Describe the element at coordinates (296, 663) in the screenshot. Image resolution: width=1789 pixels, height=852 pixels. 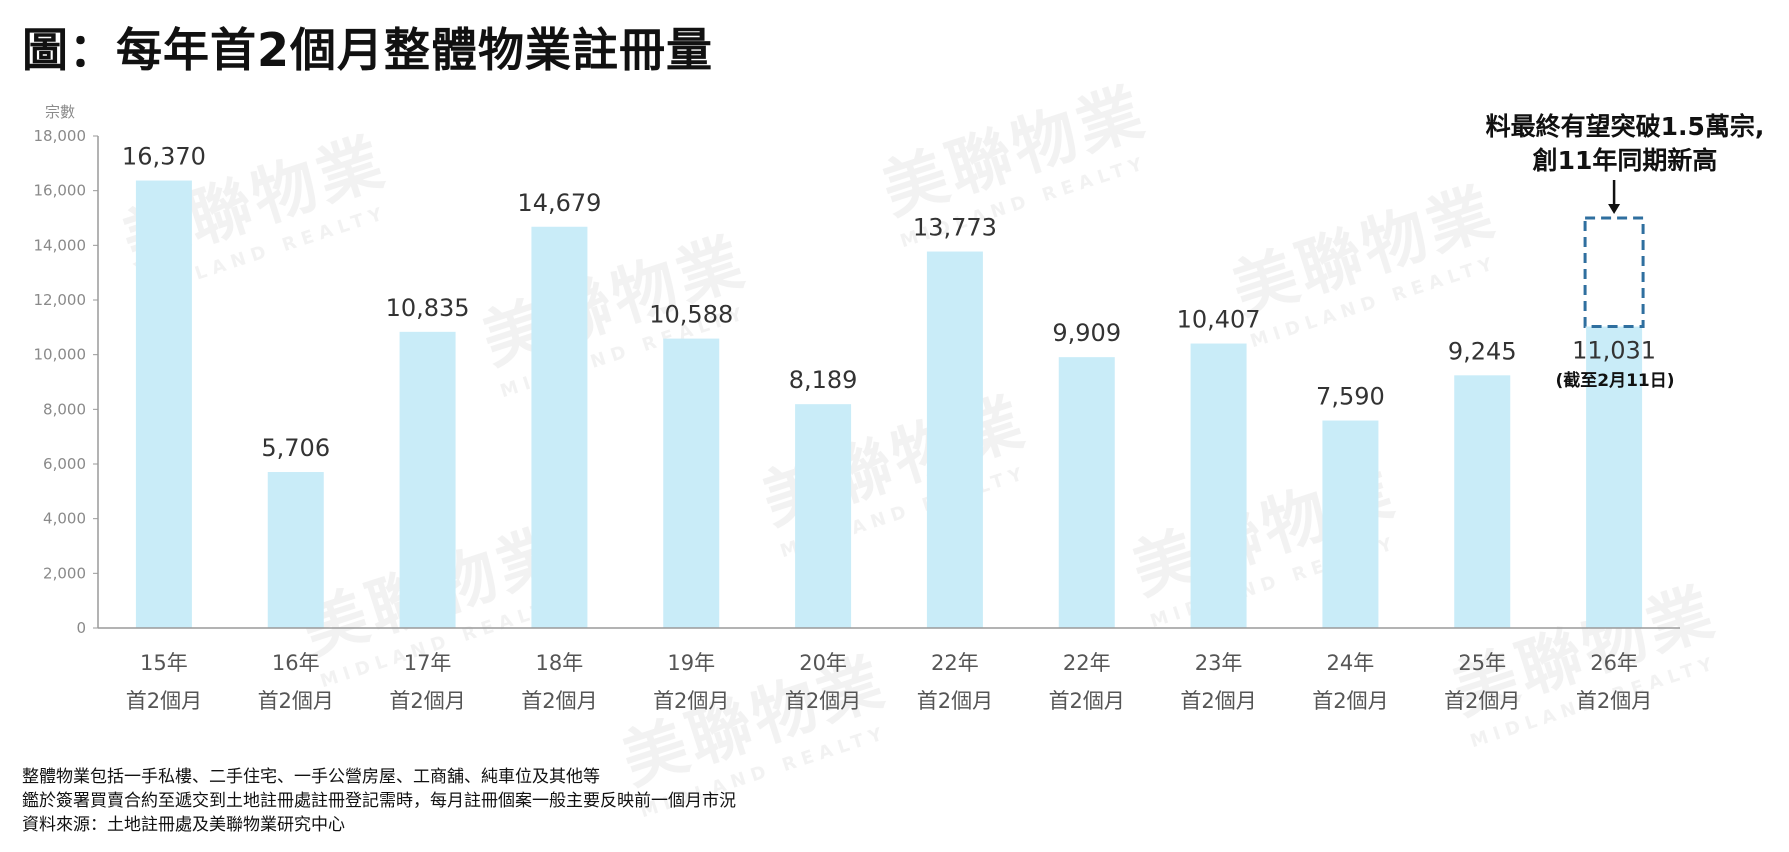
I see `x-tick-label: 16年` at that location.